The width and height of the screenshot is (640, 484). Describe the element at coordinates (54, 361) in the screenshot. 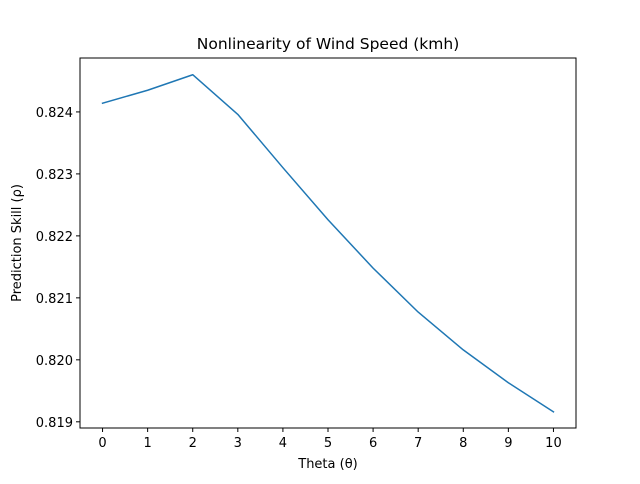

I see `y-tick-label: 0.820` at that location.